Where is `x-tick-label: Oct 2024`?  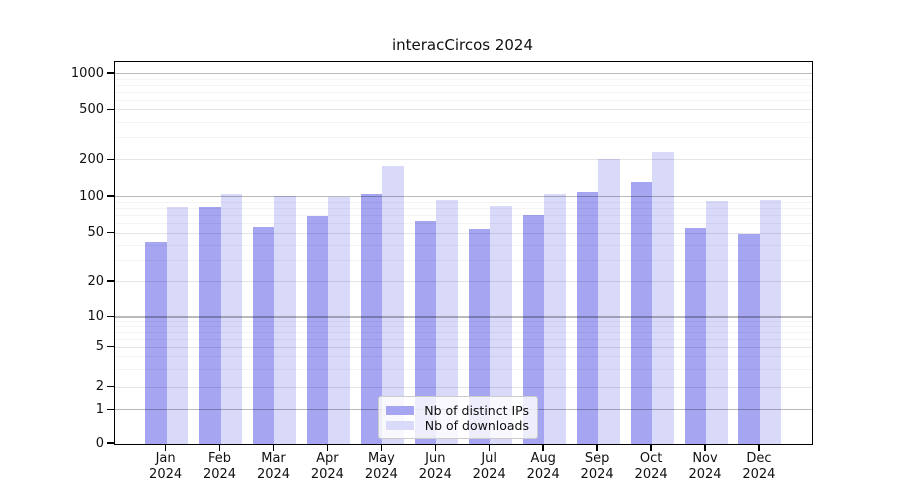 x-tick-label: Oct 2024 is located at coordinates (651, 466).